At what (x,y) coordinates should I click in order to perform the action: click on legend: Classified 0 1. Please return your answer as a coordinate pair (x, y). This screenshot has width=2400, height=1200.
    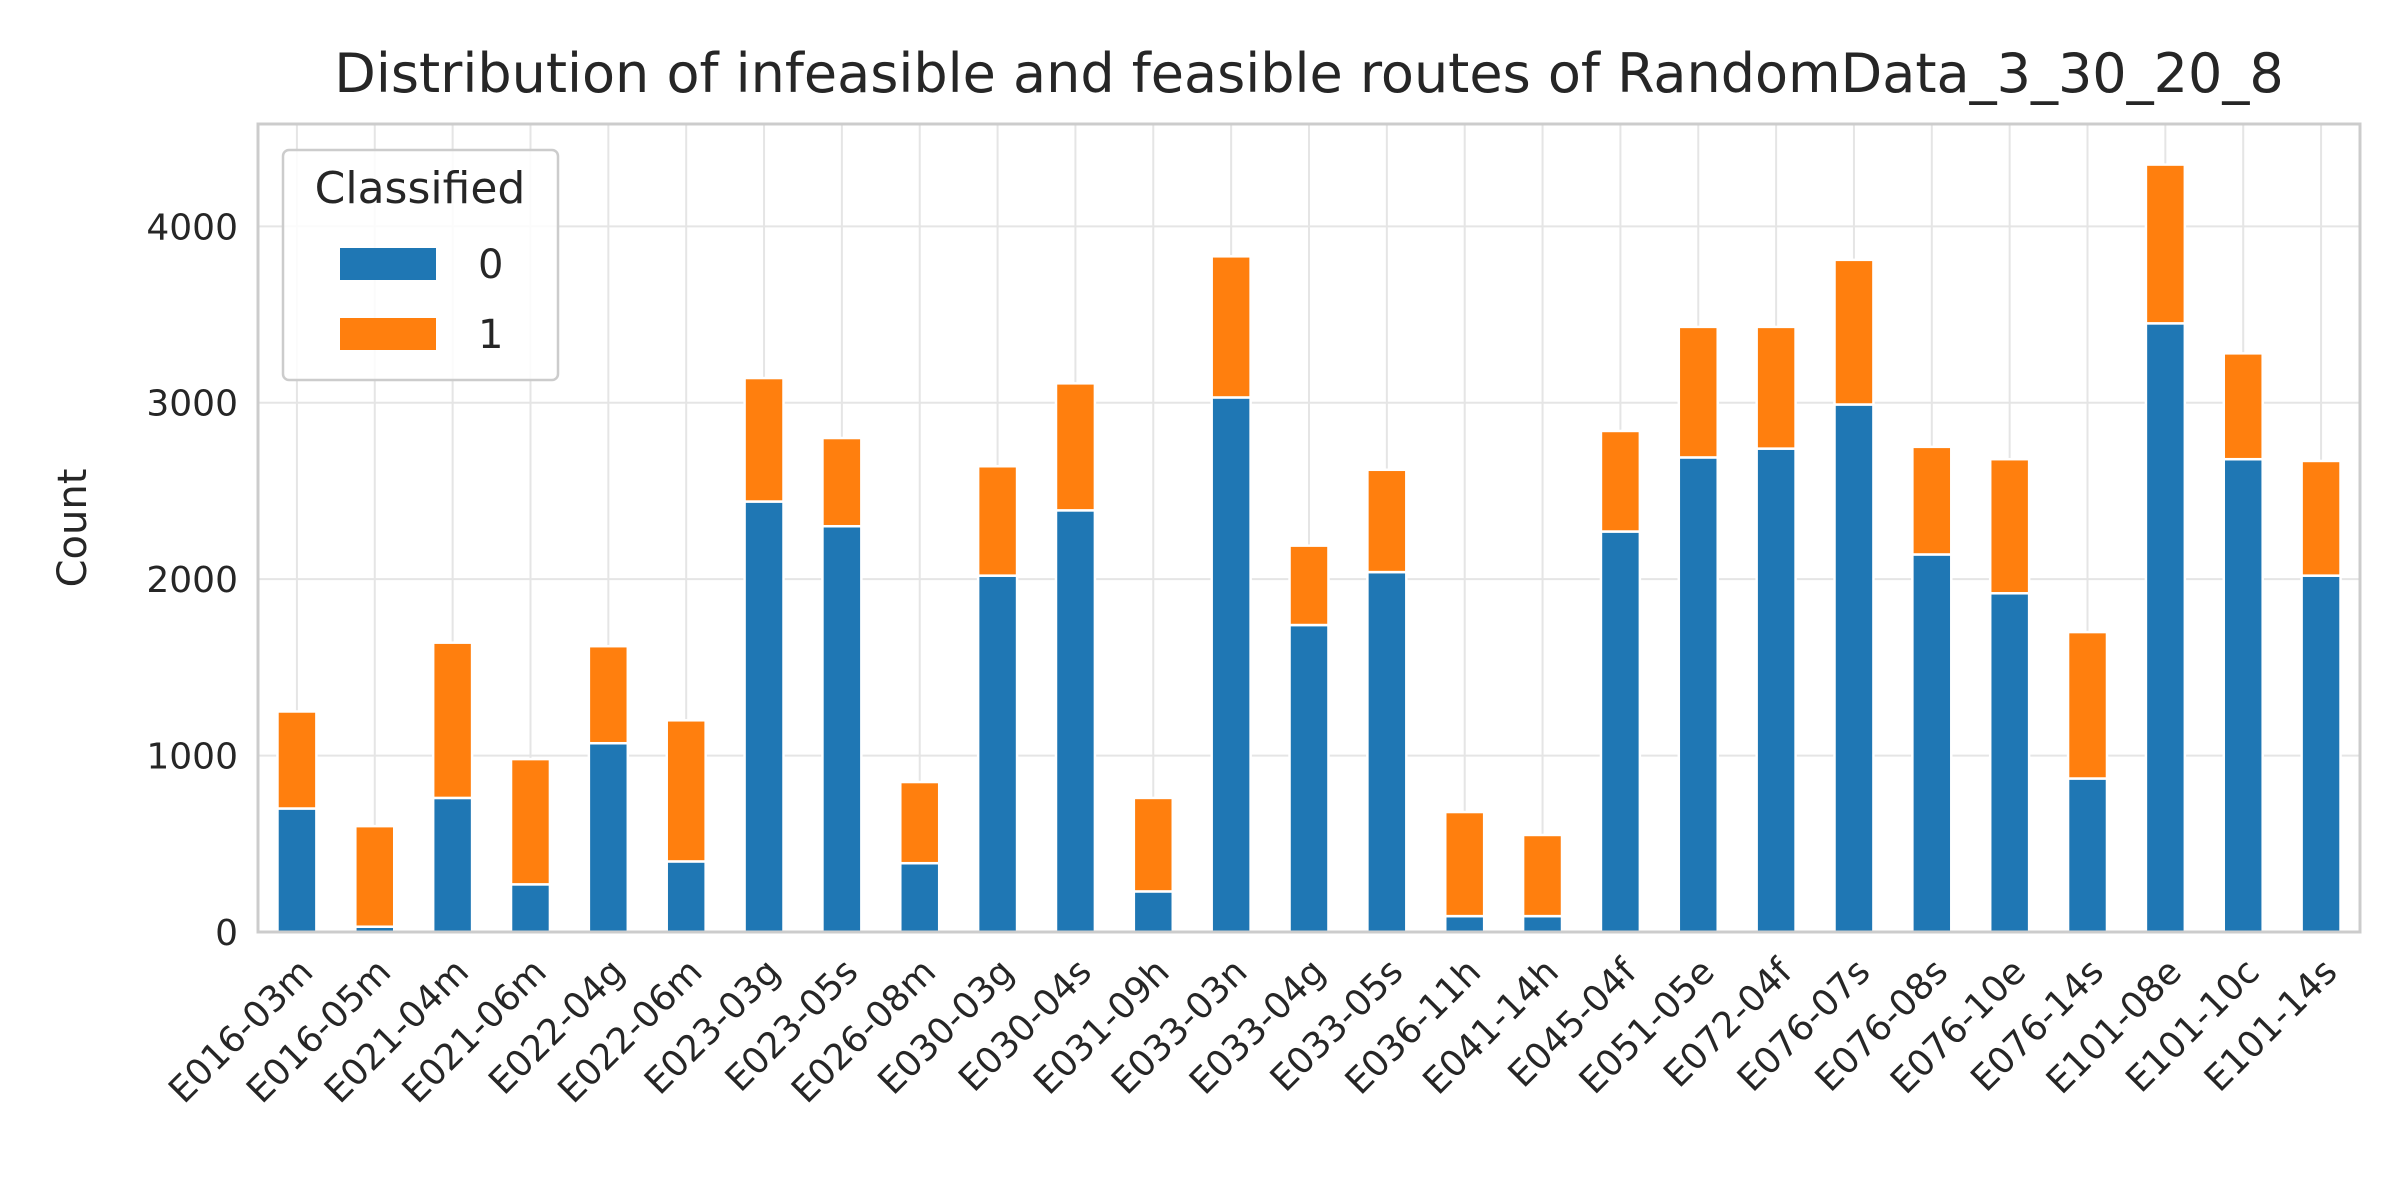
    Looking at the image, I should click on (420, 265).